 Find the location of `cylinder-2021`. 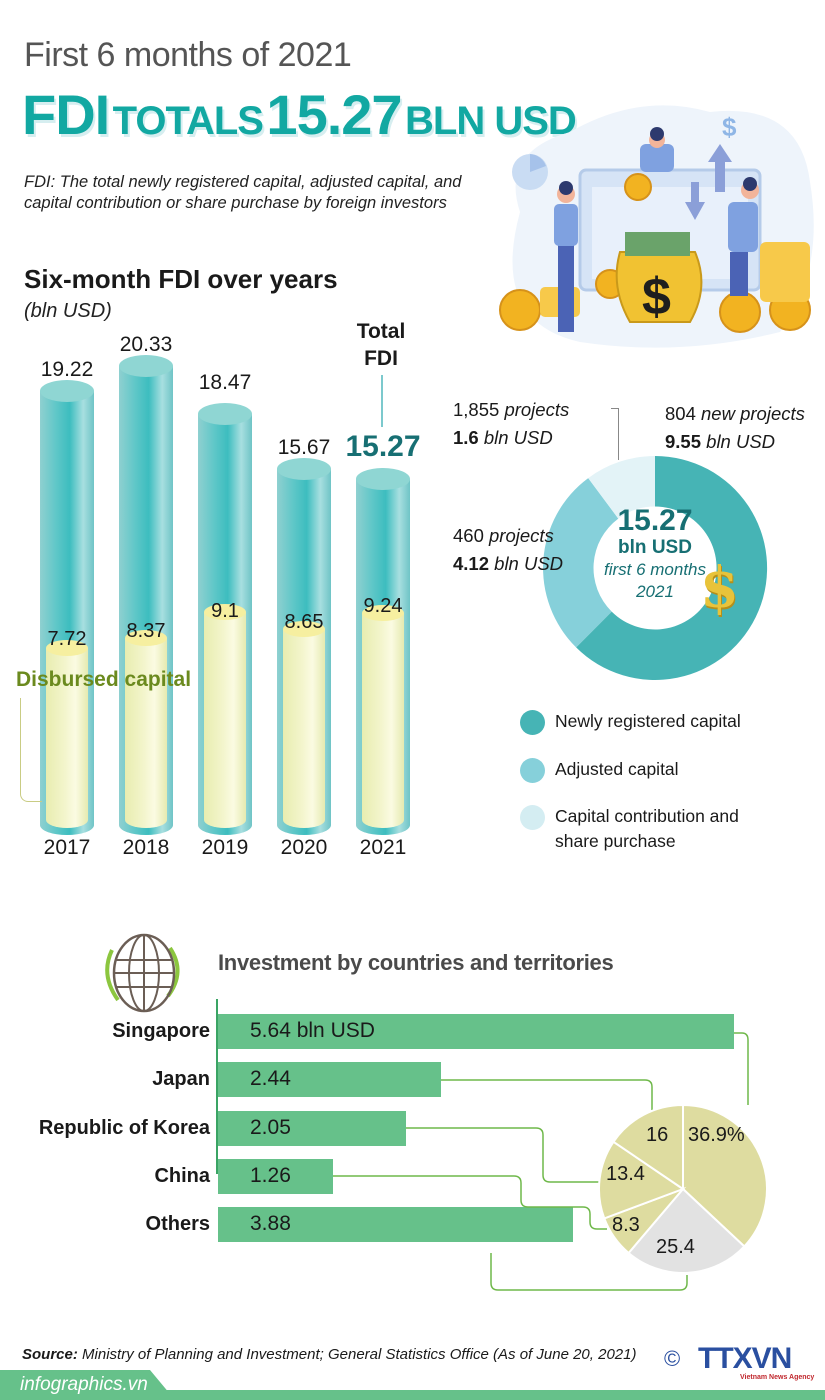

cylinder-2021 is located at coordinates (383, 651).